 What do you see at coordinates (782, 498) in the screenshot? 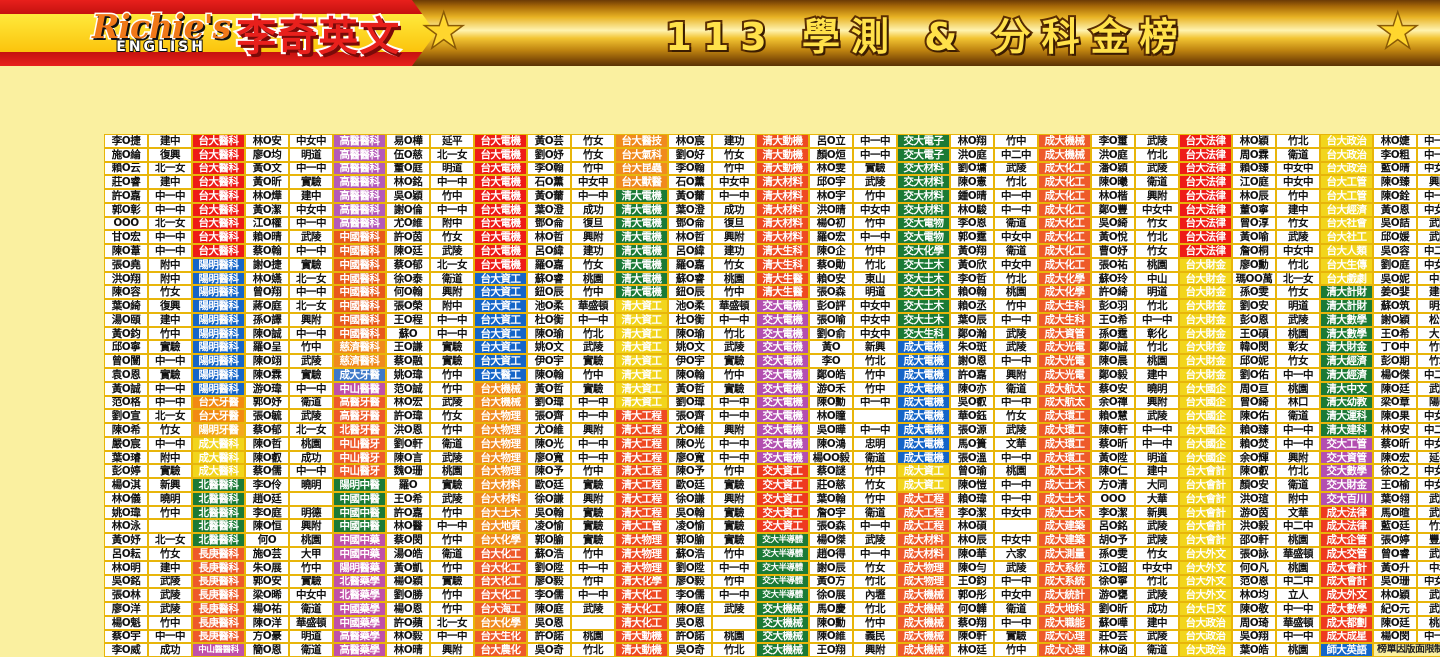
I see `admitted-department: 交大資工` at bounding box center [782, 498].